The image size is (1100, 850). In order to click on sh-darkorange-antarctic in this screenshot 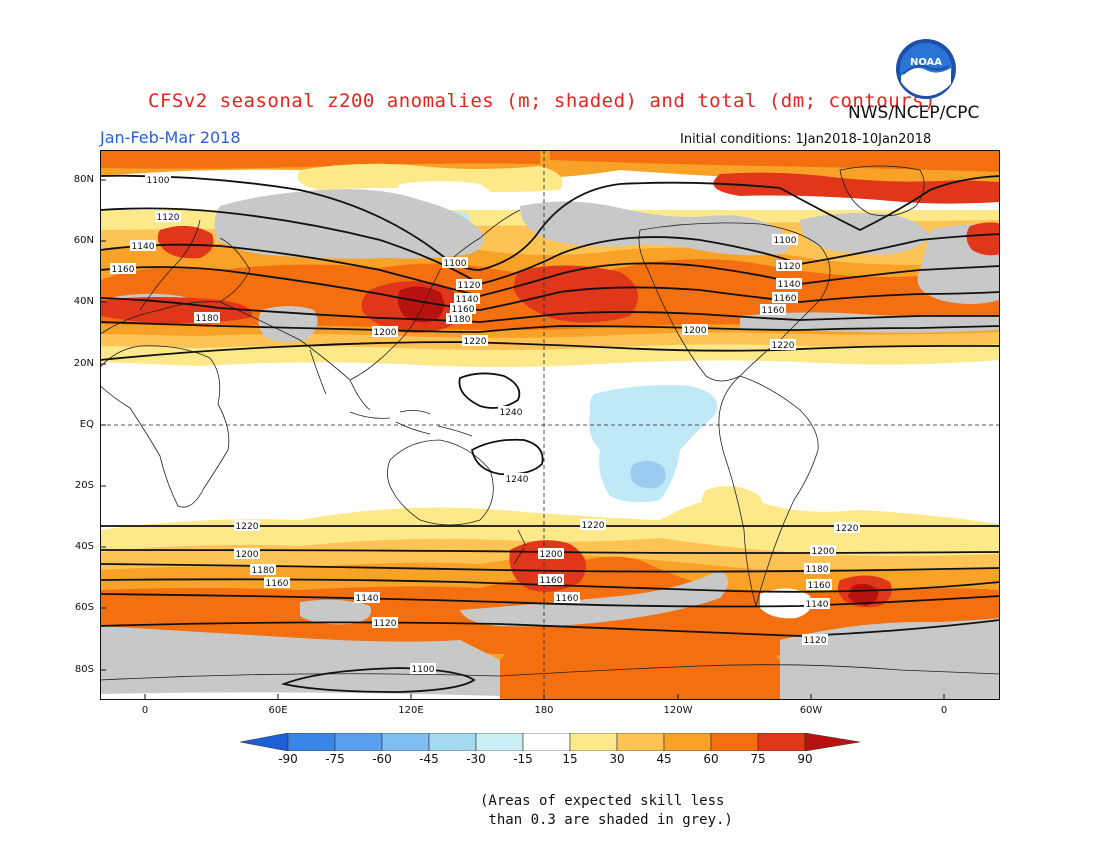, I will do `click(640, 666)`.